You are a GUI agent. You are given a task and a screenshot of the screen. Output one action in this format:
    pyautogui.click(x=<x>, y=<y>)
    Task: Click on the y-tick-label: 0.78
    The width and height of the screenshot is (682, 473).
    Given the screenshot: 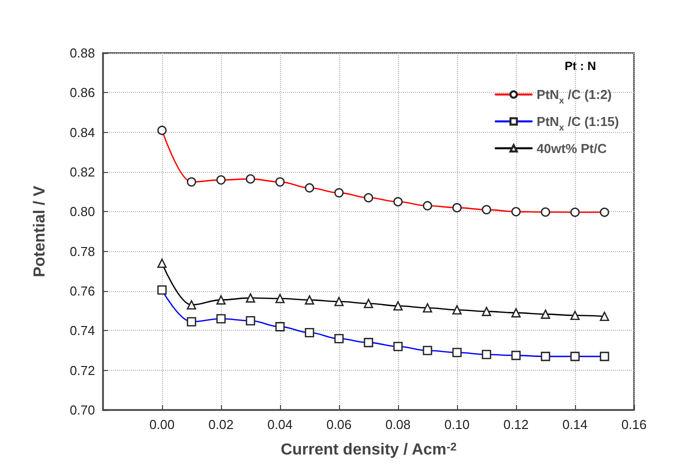 What is the action you would take?
    pyautogui.click(x=82, y=251)
    